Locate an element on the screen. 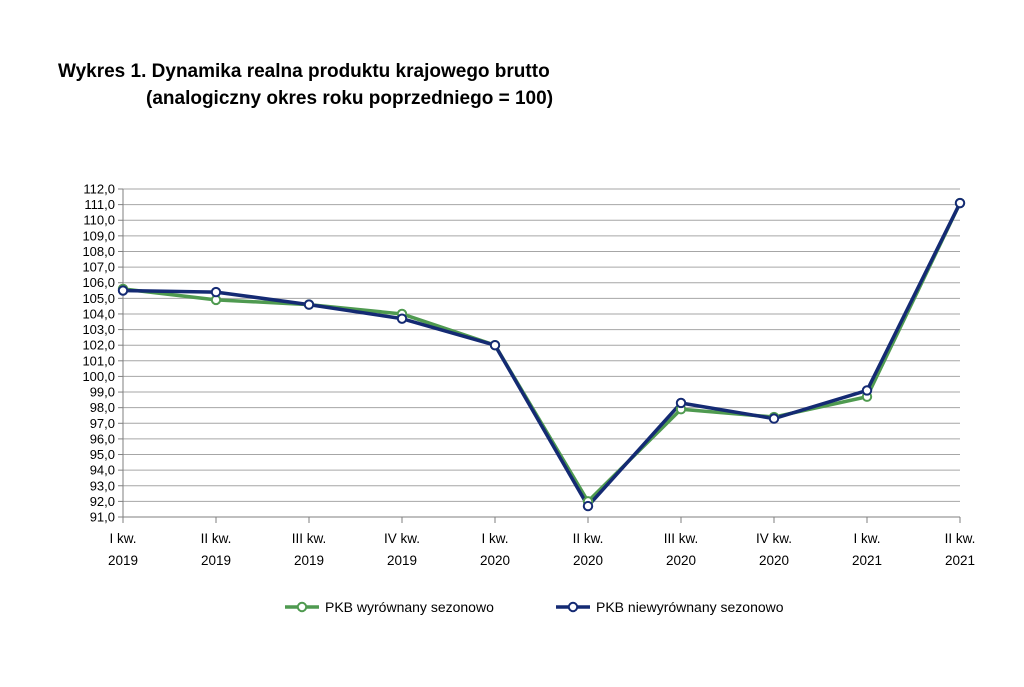 The height and width of the screenshot is (687, 1024). legend-label: PKB niewyrównany sezonowo is located at coordinates (690, 607).